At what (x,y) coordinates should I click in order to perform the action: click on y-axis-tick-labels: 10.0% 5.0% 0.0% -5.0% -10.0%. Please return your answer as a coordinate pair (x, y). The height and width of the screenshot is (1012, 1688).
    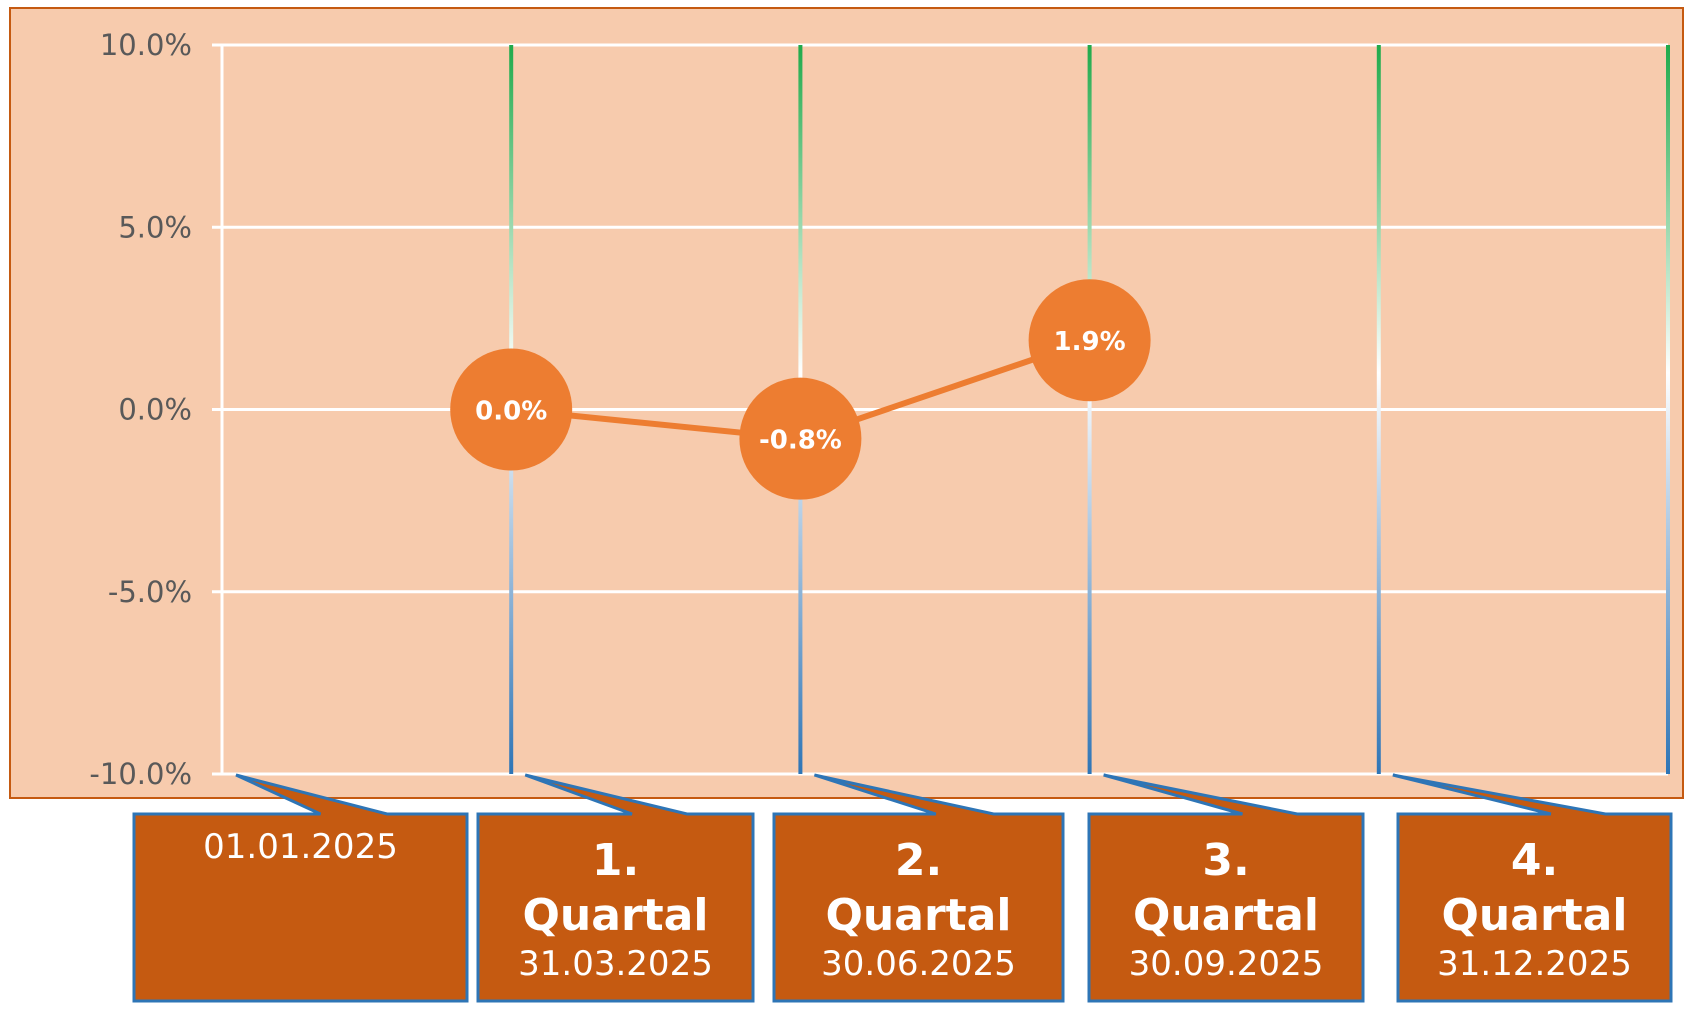
    Looking at the image, I should click on (140, 409).